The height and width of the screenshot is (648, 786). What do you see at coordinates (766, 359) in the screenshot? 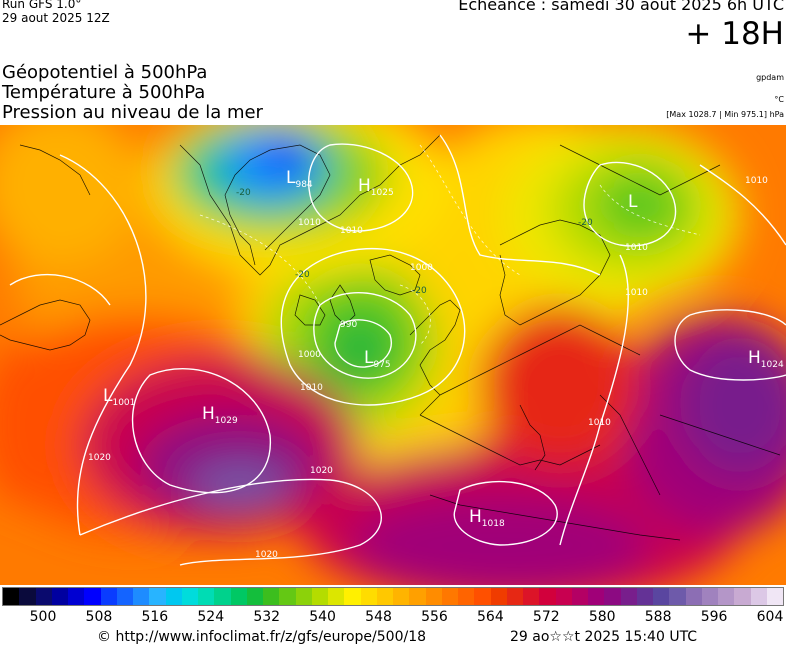
I see `pressure-center-high: H1024` at bounding box center [766, 359].